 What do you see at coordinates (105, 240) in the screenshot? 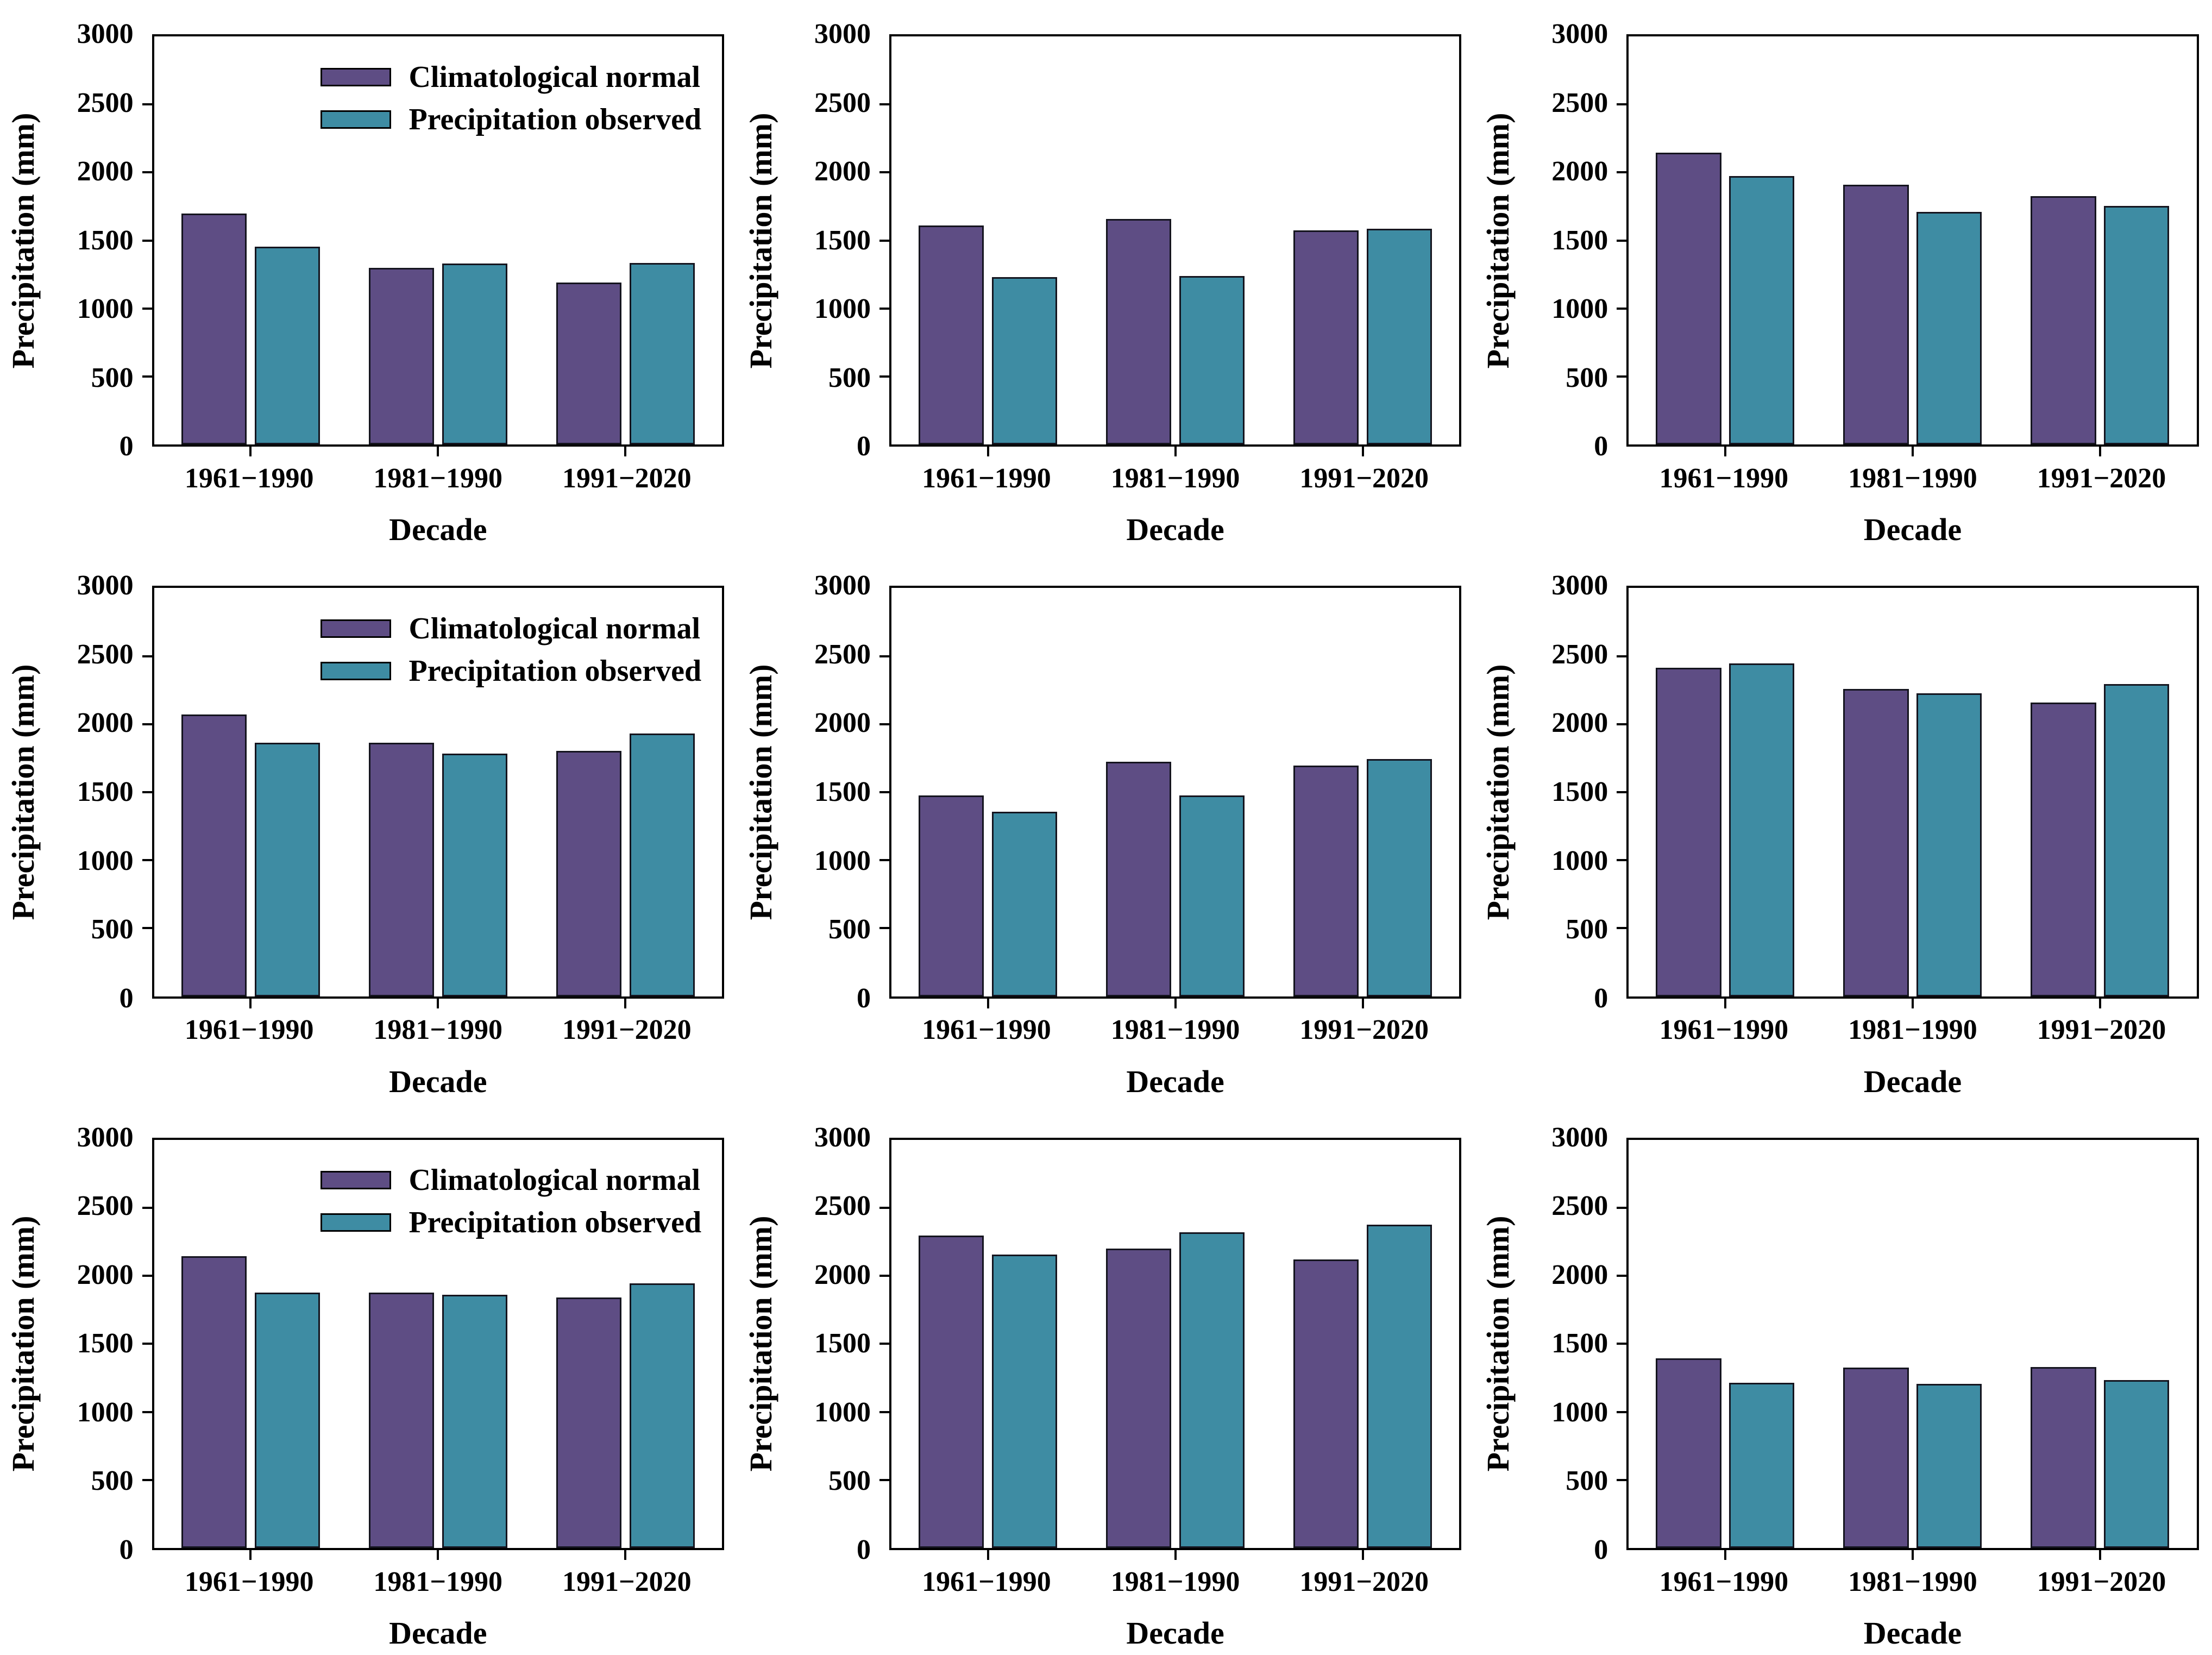
I see `y-tick-label: 1500` at bounding box center [105, 240].